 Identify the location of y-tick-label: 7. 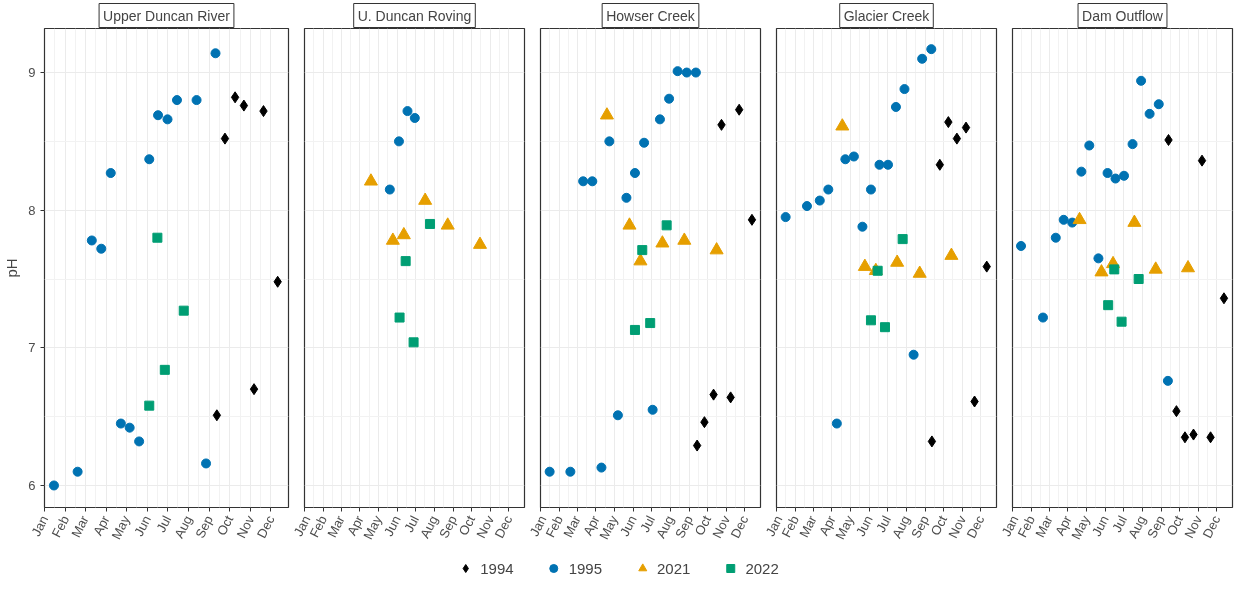
(32, 348).